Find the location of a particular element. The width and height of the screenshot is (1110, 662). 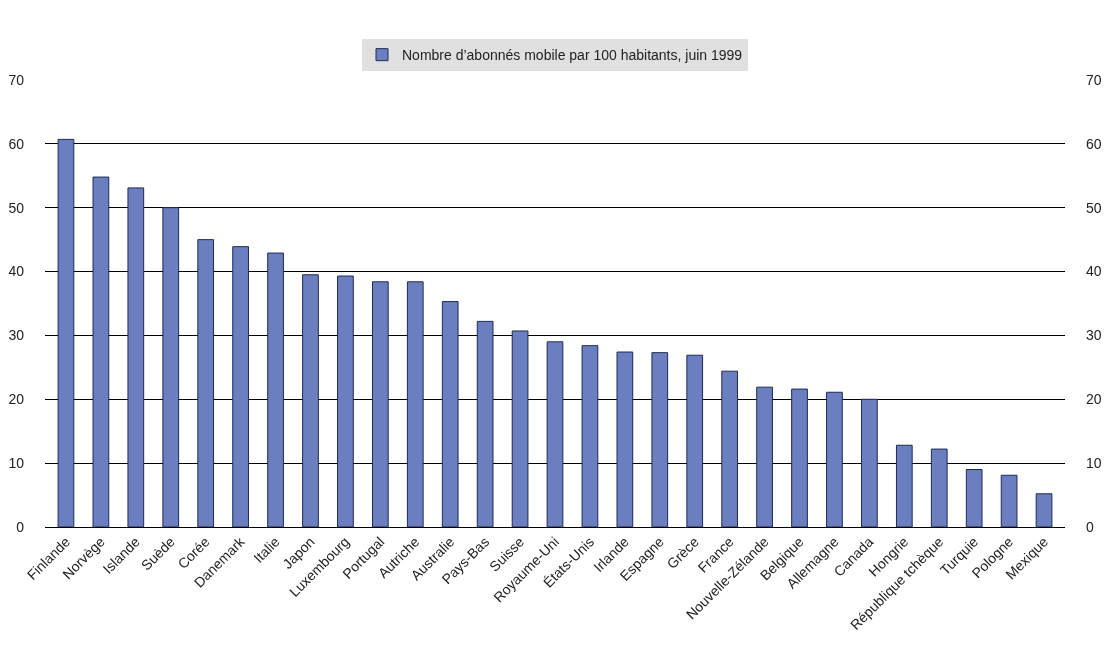

y-tick-label: 50 is located at coordinates (16, 207).